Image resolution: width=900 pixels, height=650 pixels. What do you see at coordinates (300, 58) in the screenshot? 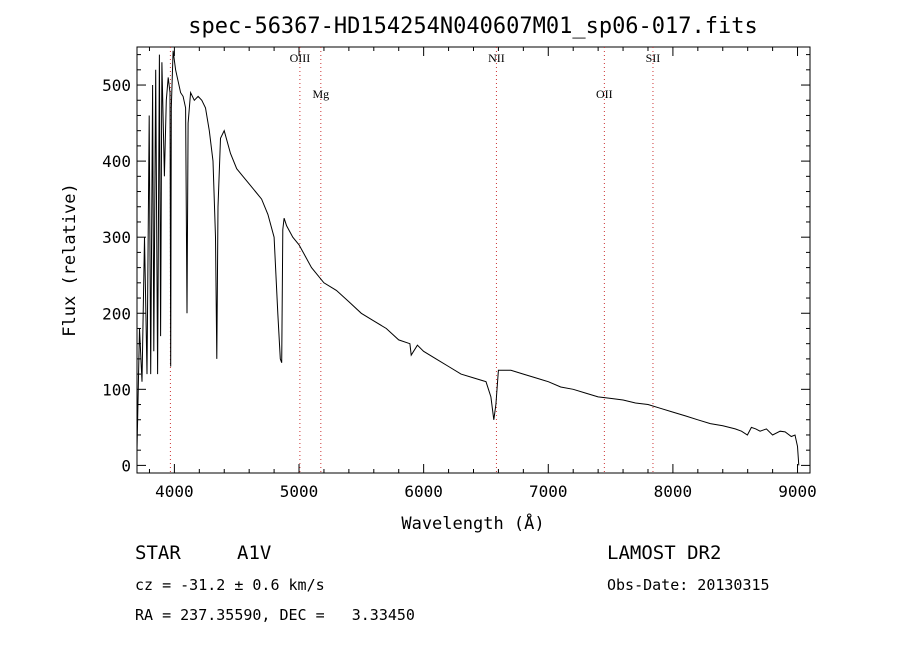
I see `line-marker-label: OIII` at bounding box center [300, 58].